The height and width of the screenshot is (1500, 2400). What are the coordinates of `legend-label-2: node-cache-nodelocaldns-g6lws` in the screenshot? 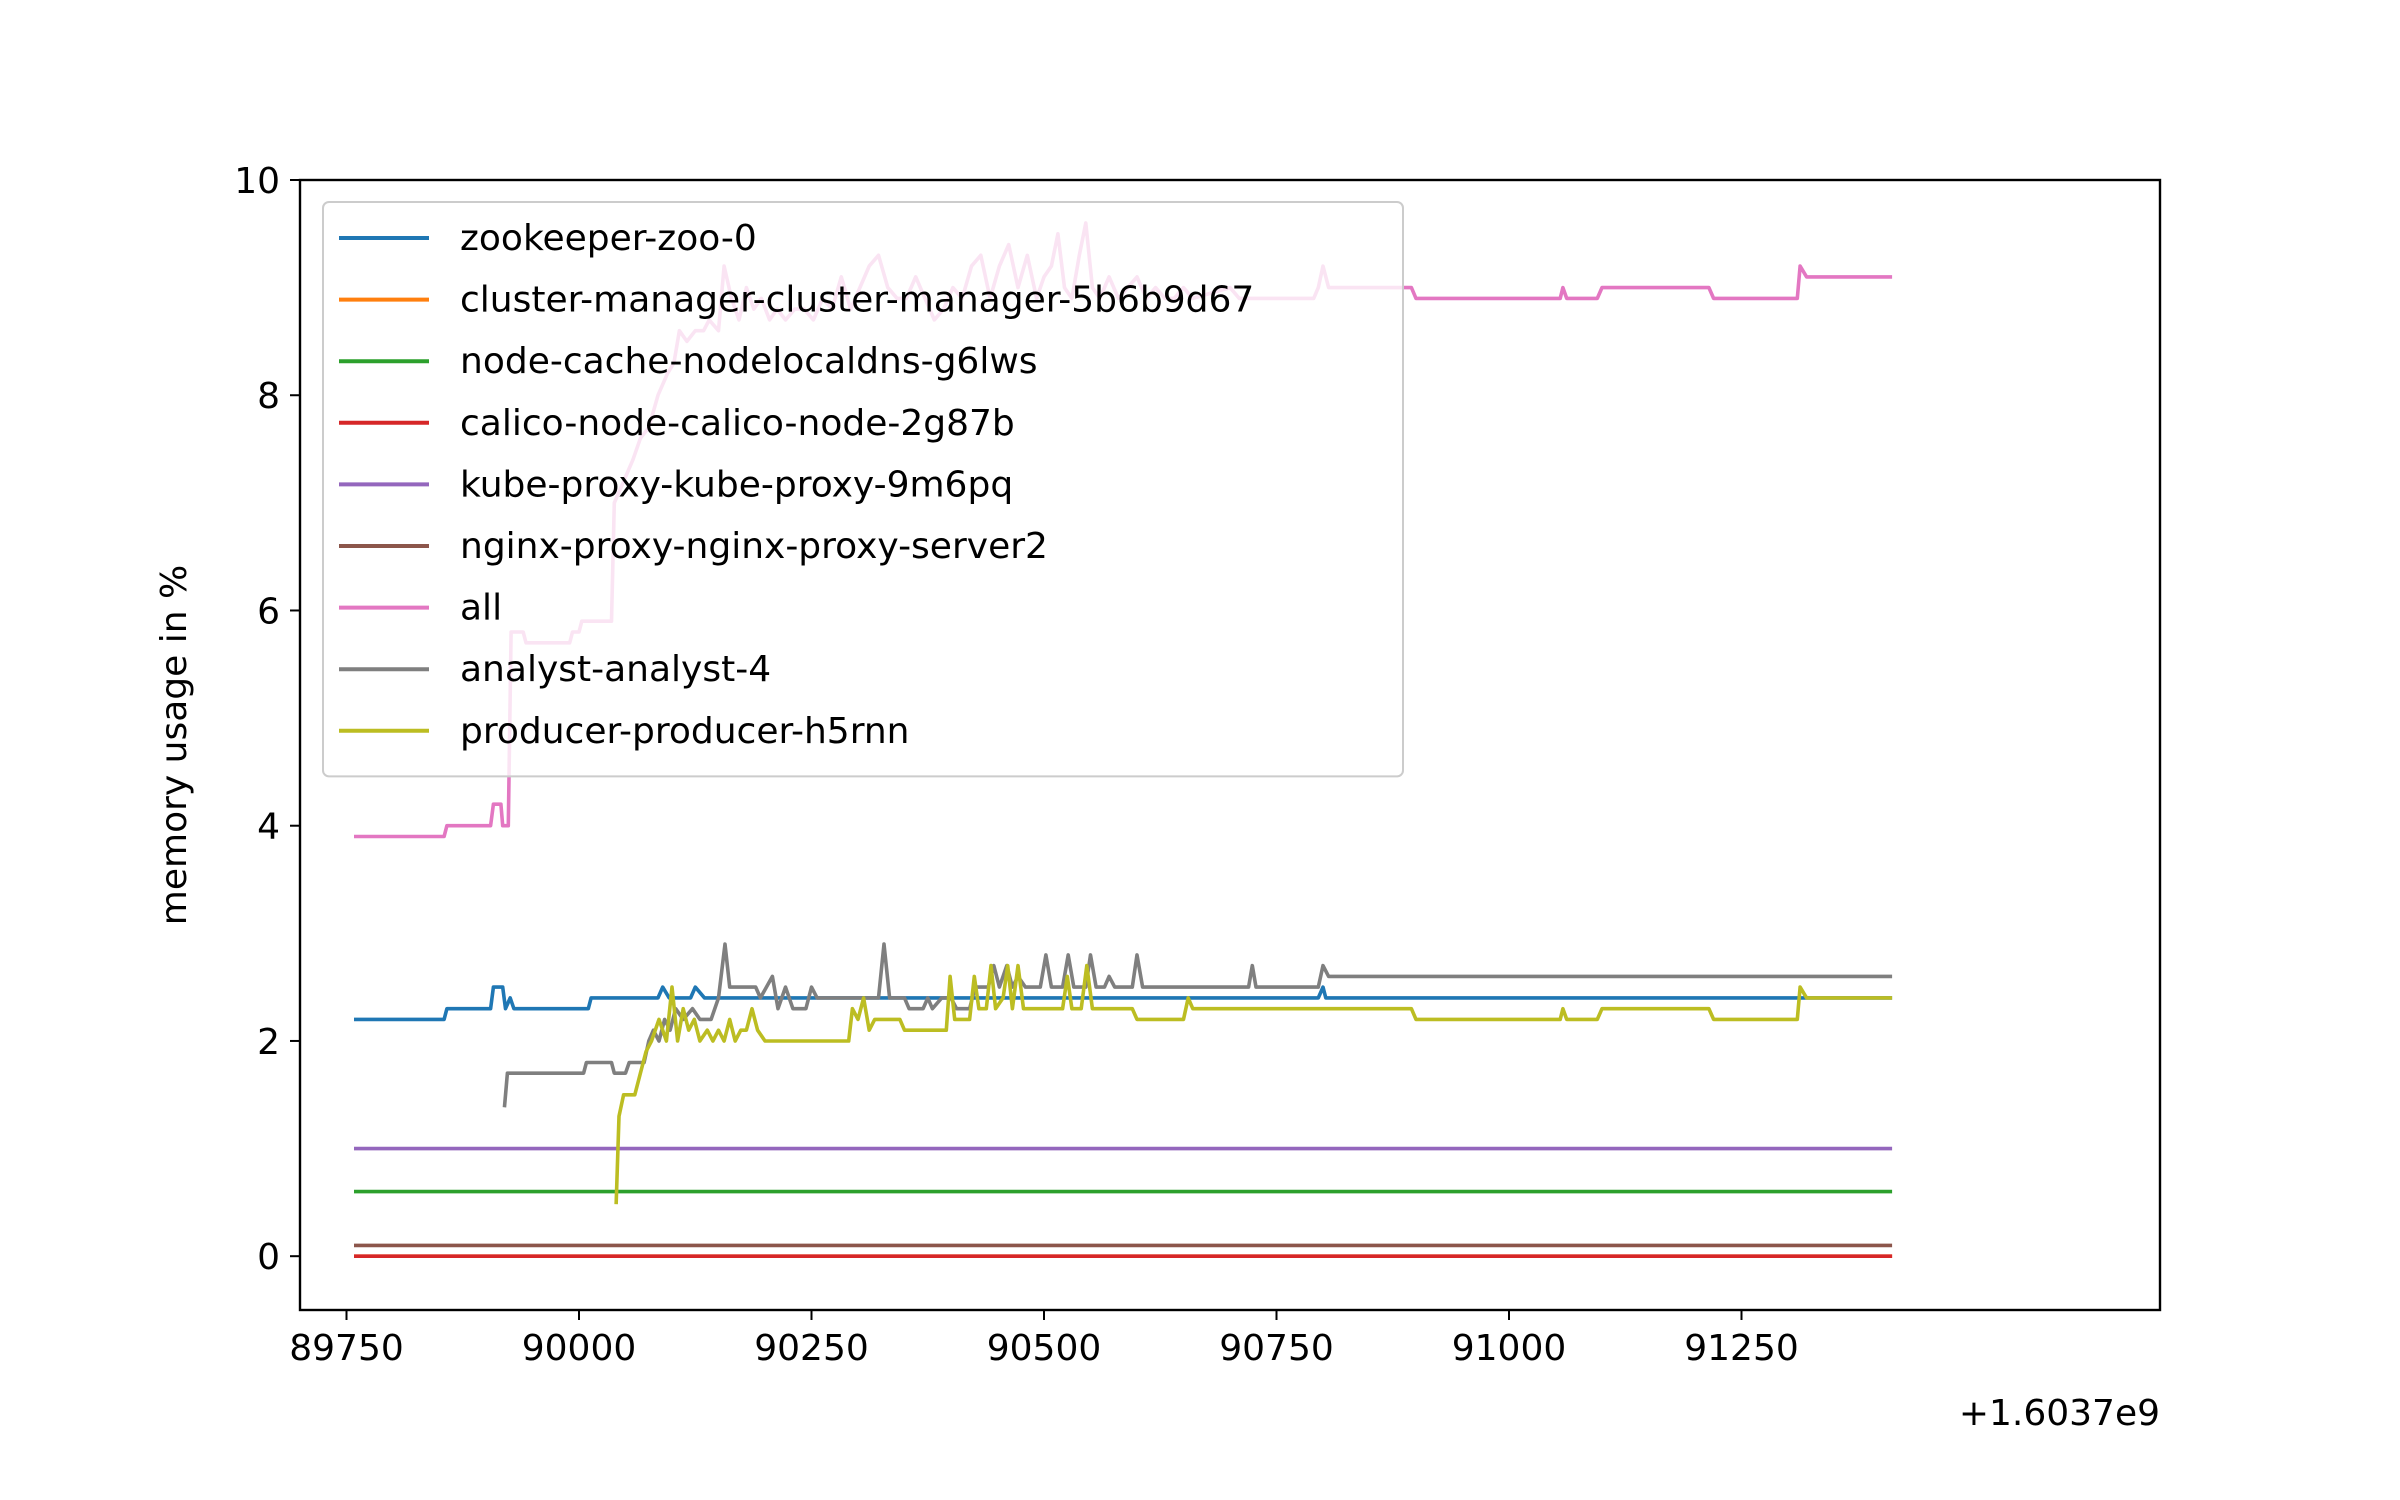 It's located at (749, 361).